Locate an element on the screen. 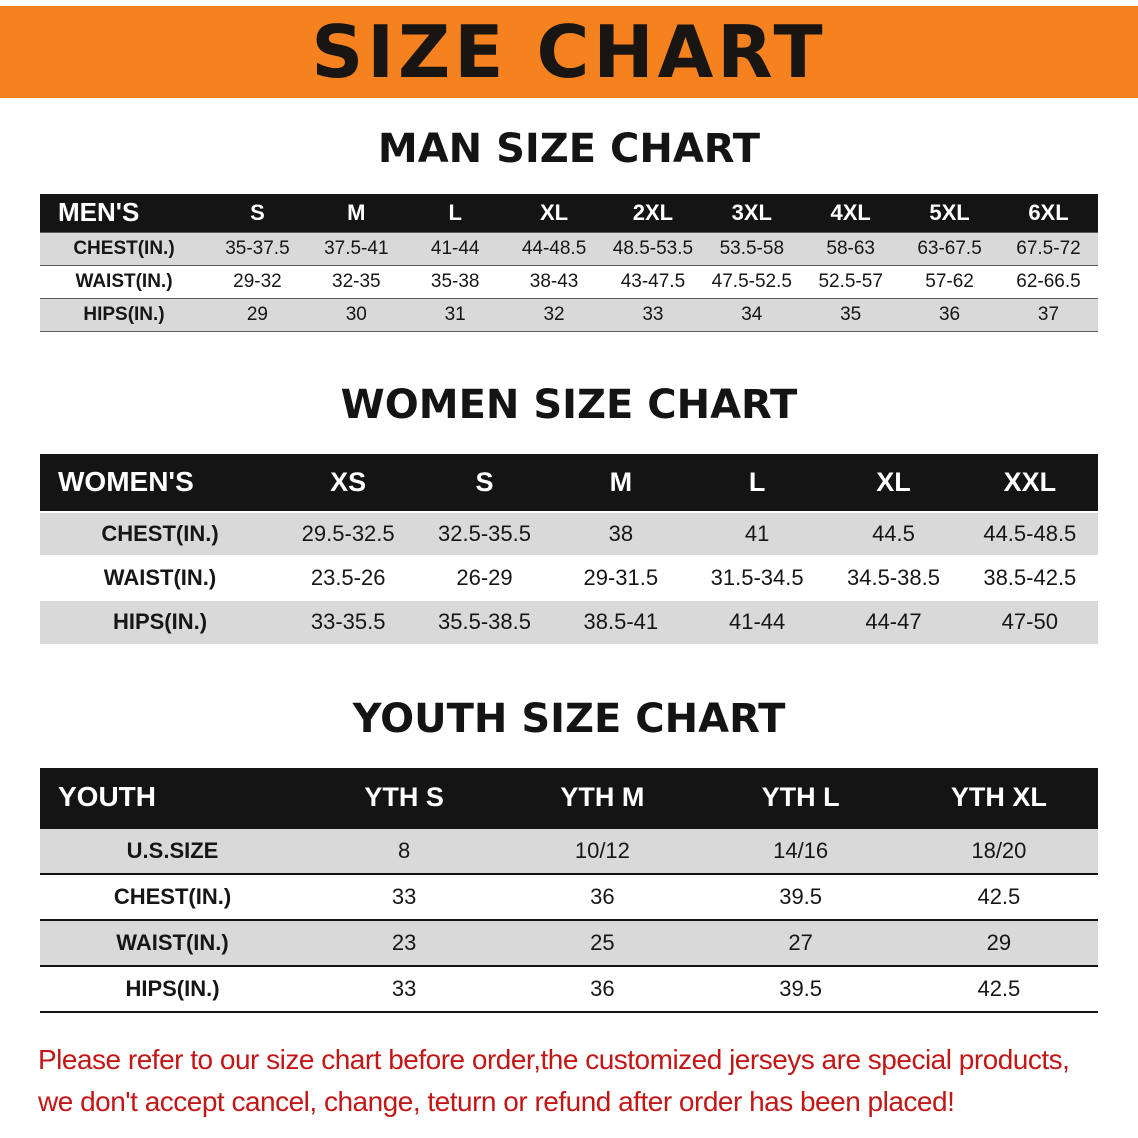  value-cell: 57-62 is located at coordinates (949, 281).